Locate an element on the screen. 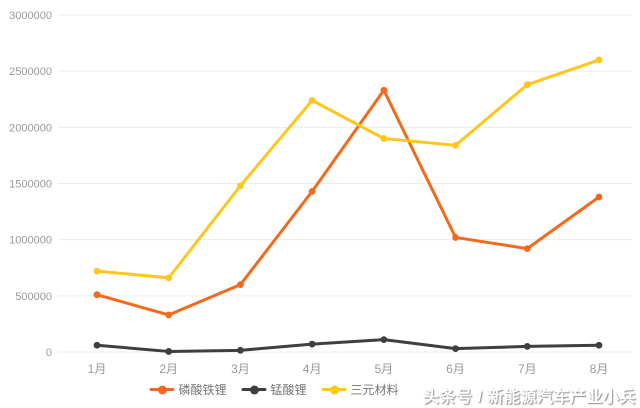  y-axis-label: 1500000 is located at coordinates (30, 185).